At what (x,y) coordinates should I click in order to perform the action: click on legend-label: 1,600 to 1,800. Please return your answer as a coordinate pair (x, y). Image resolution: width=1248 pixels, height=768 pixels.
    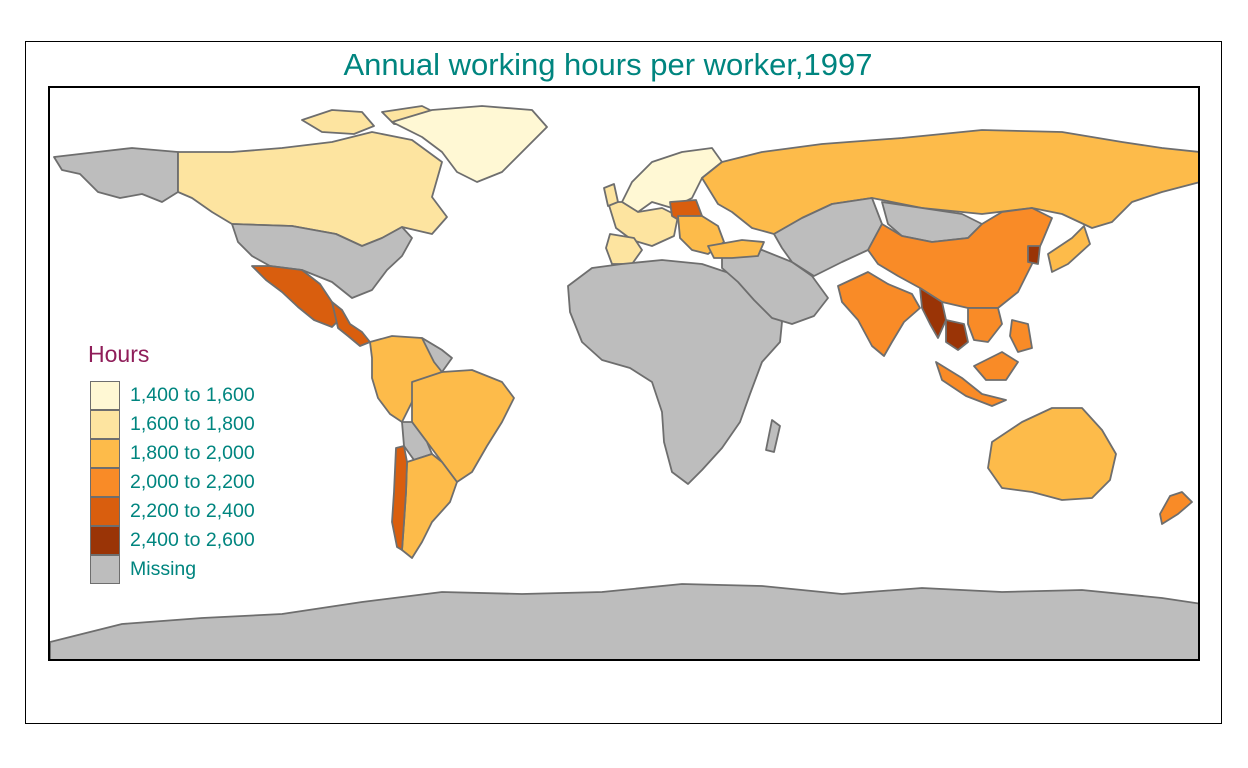
    Looking at the image, I should click on (192, 424).